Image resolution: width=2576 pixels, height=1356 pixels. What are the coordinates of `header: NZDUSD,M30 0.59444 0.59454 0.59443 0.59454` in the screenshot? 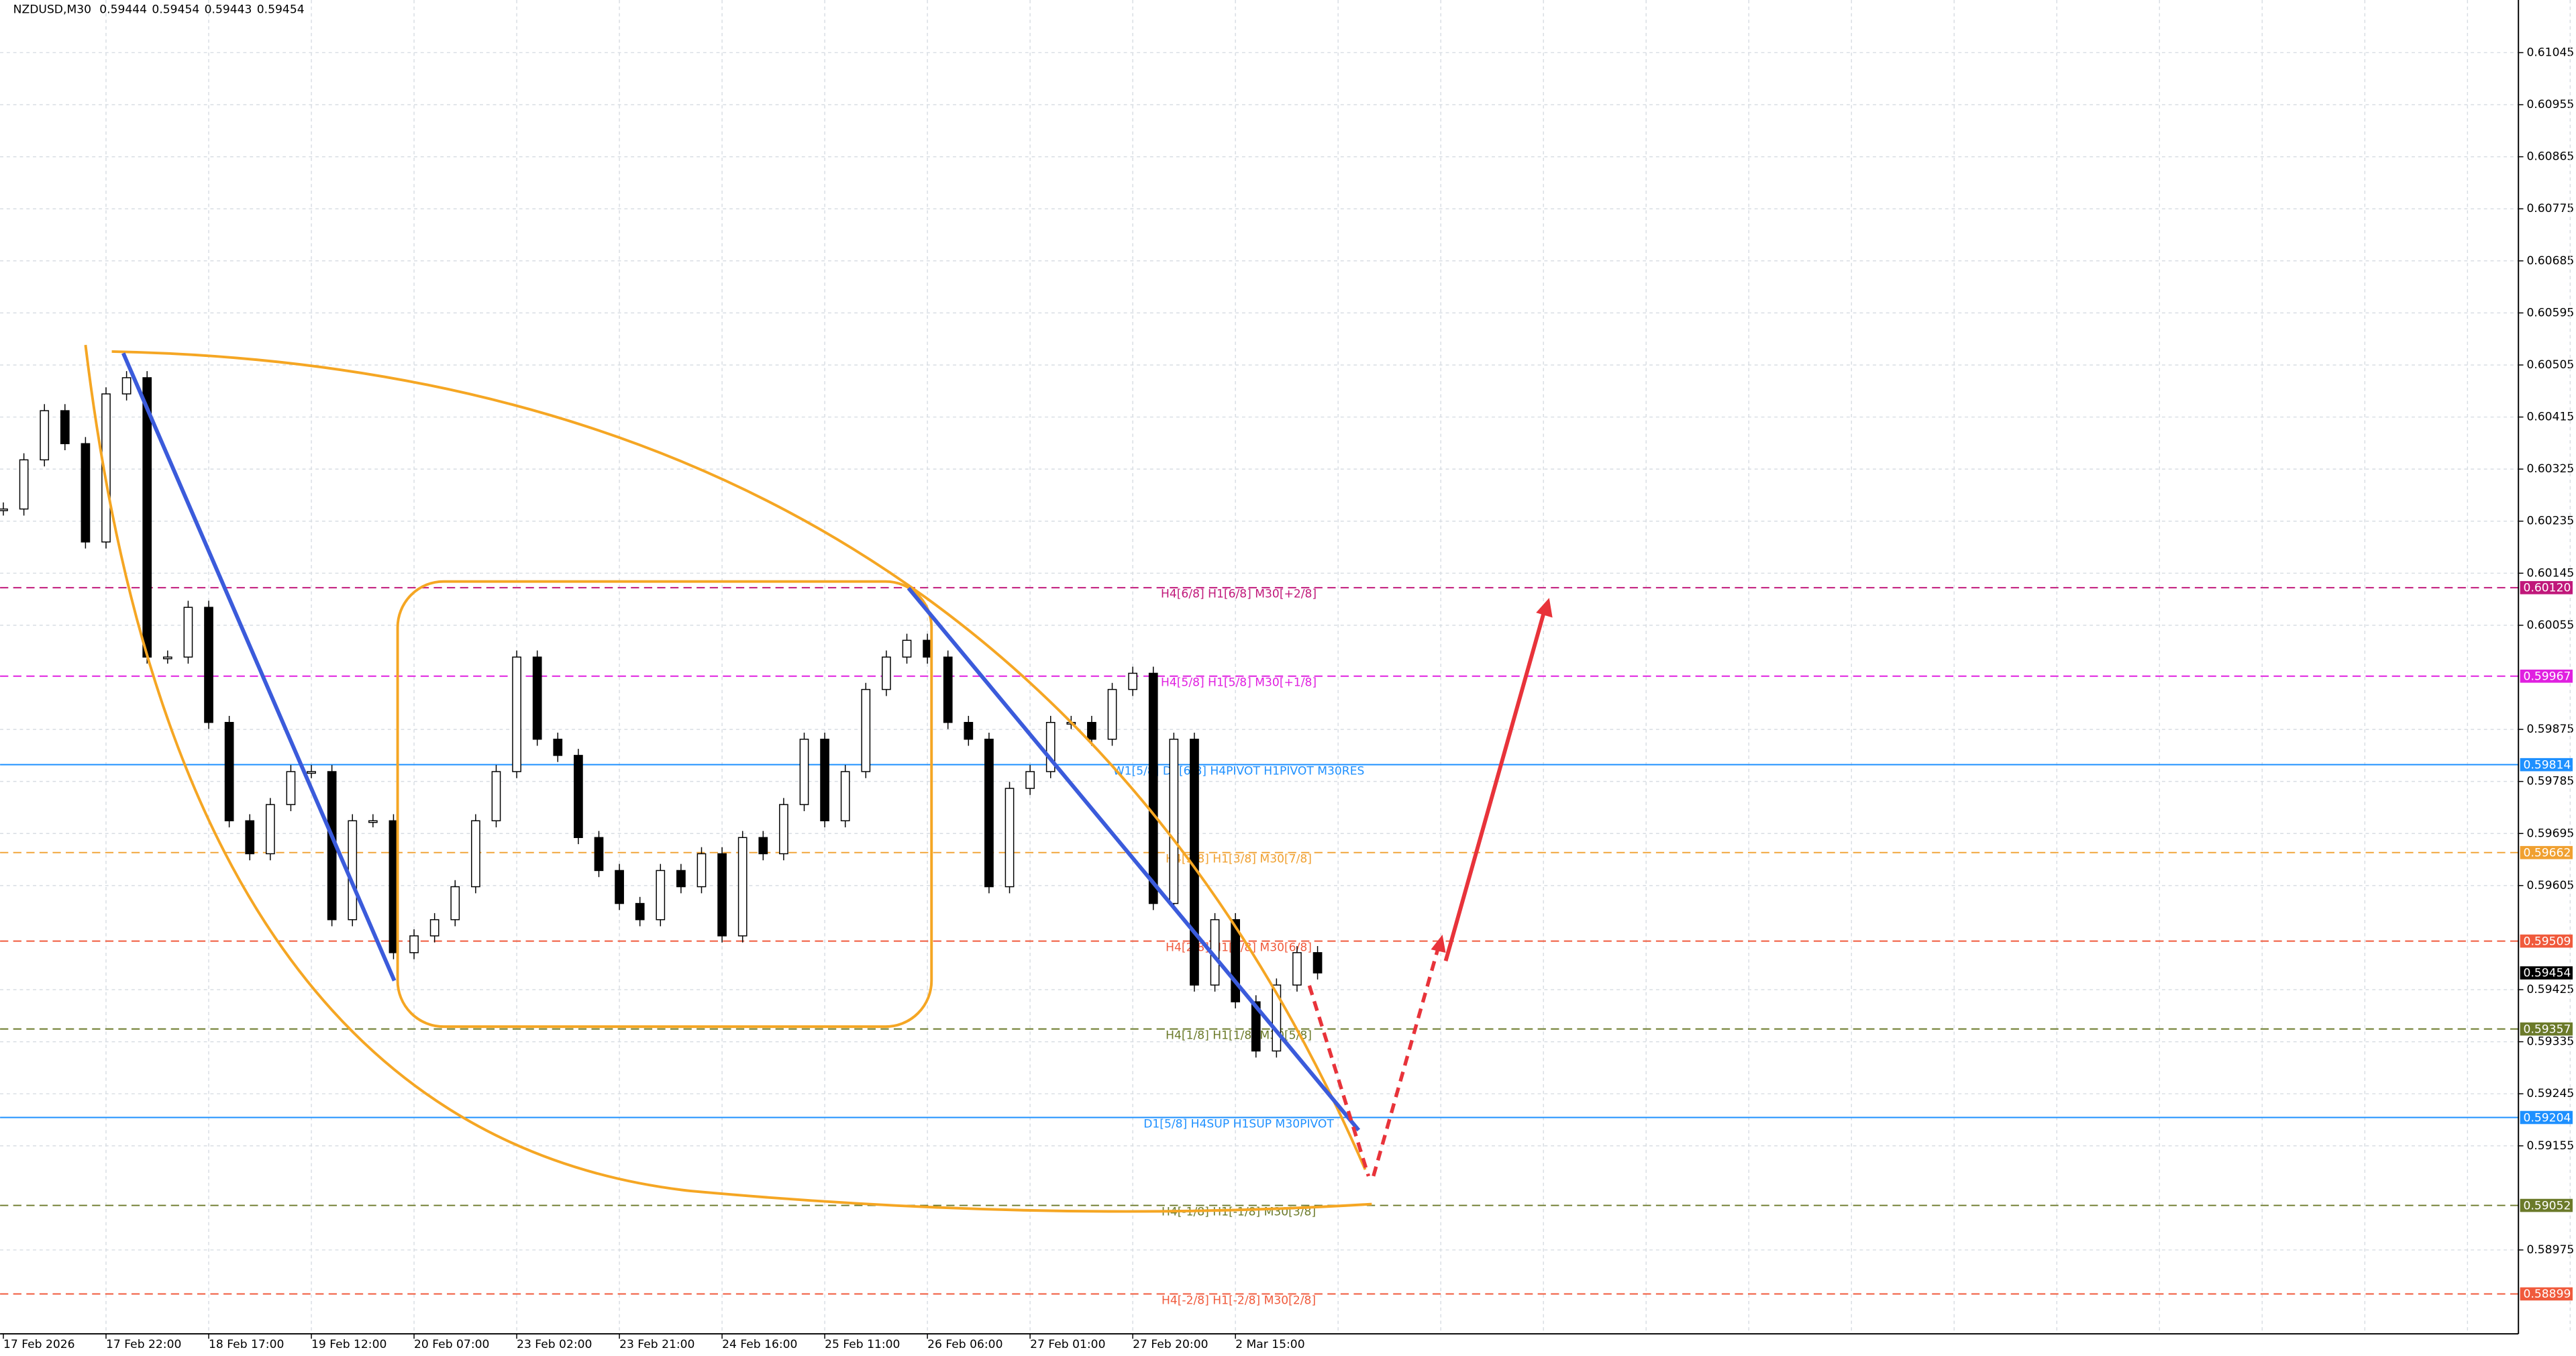 It's located at (159, 10).